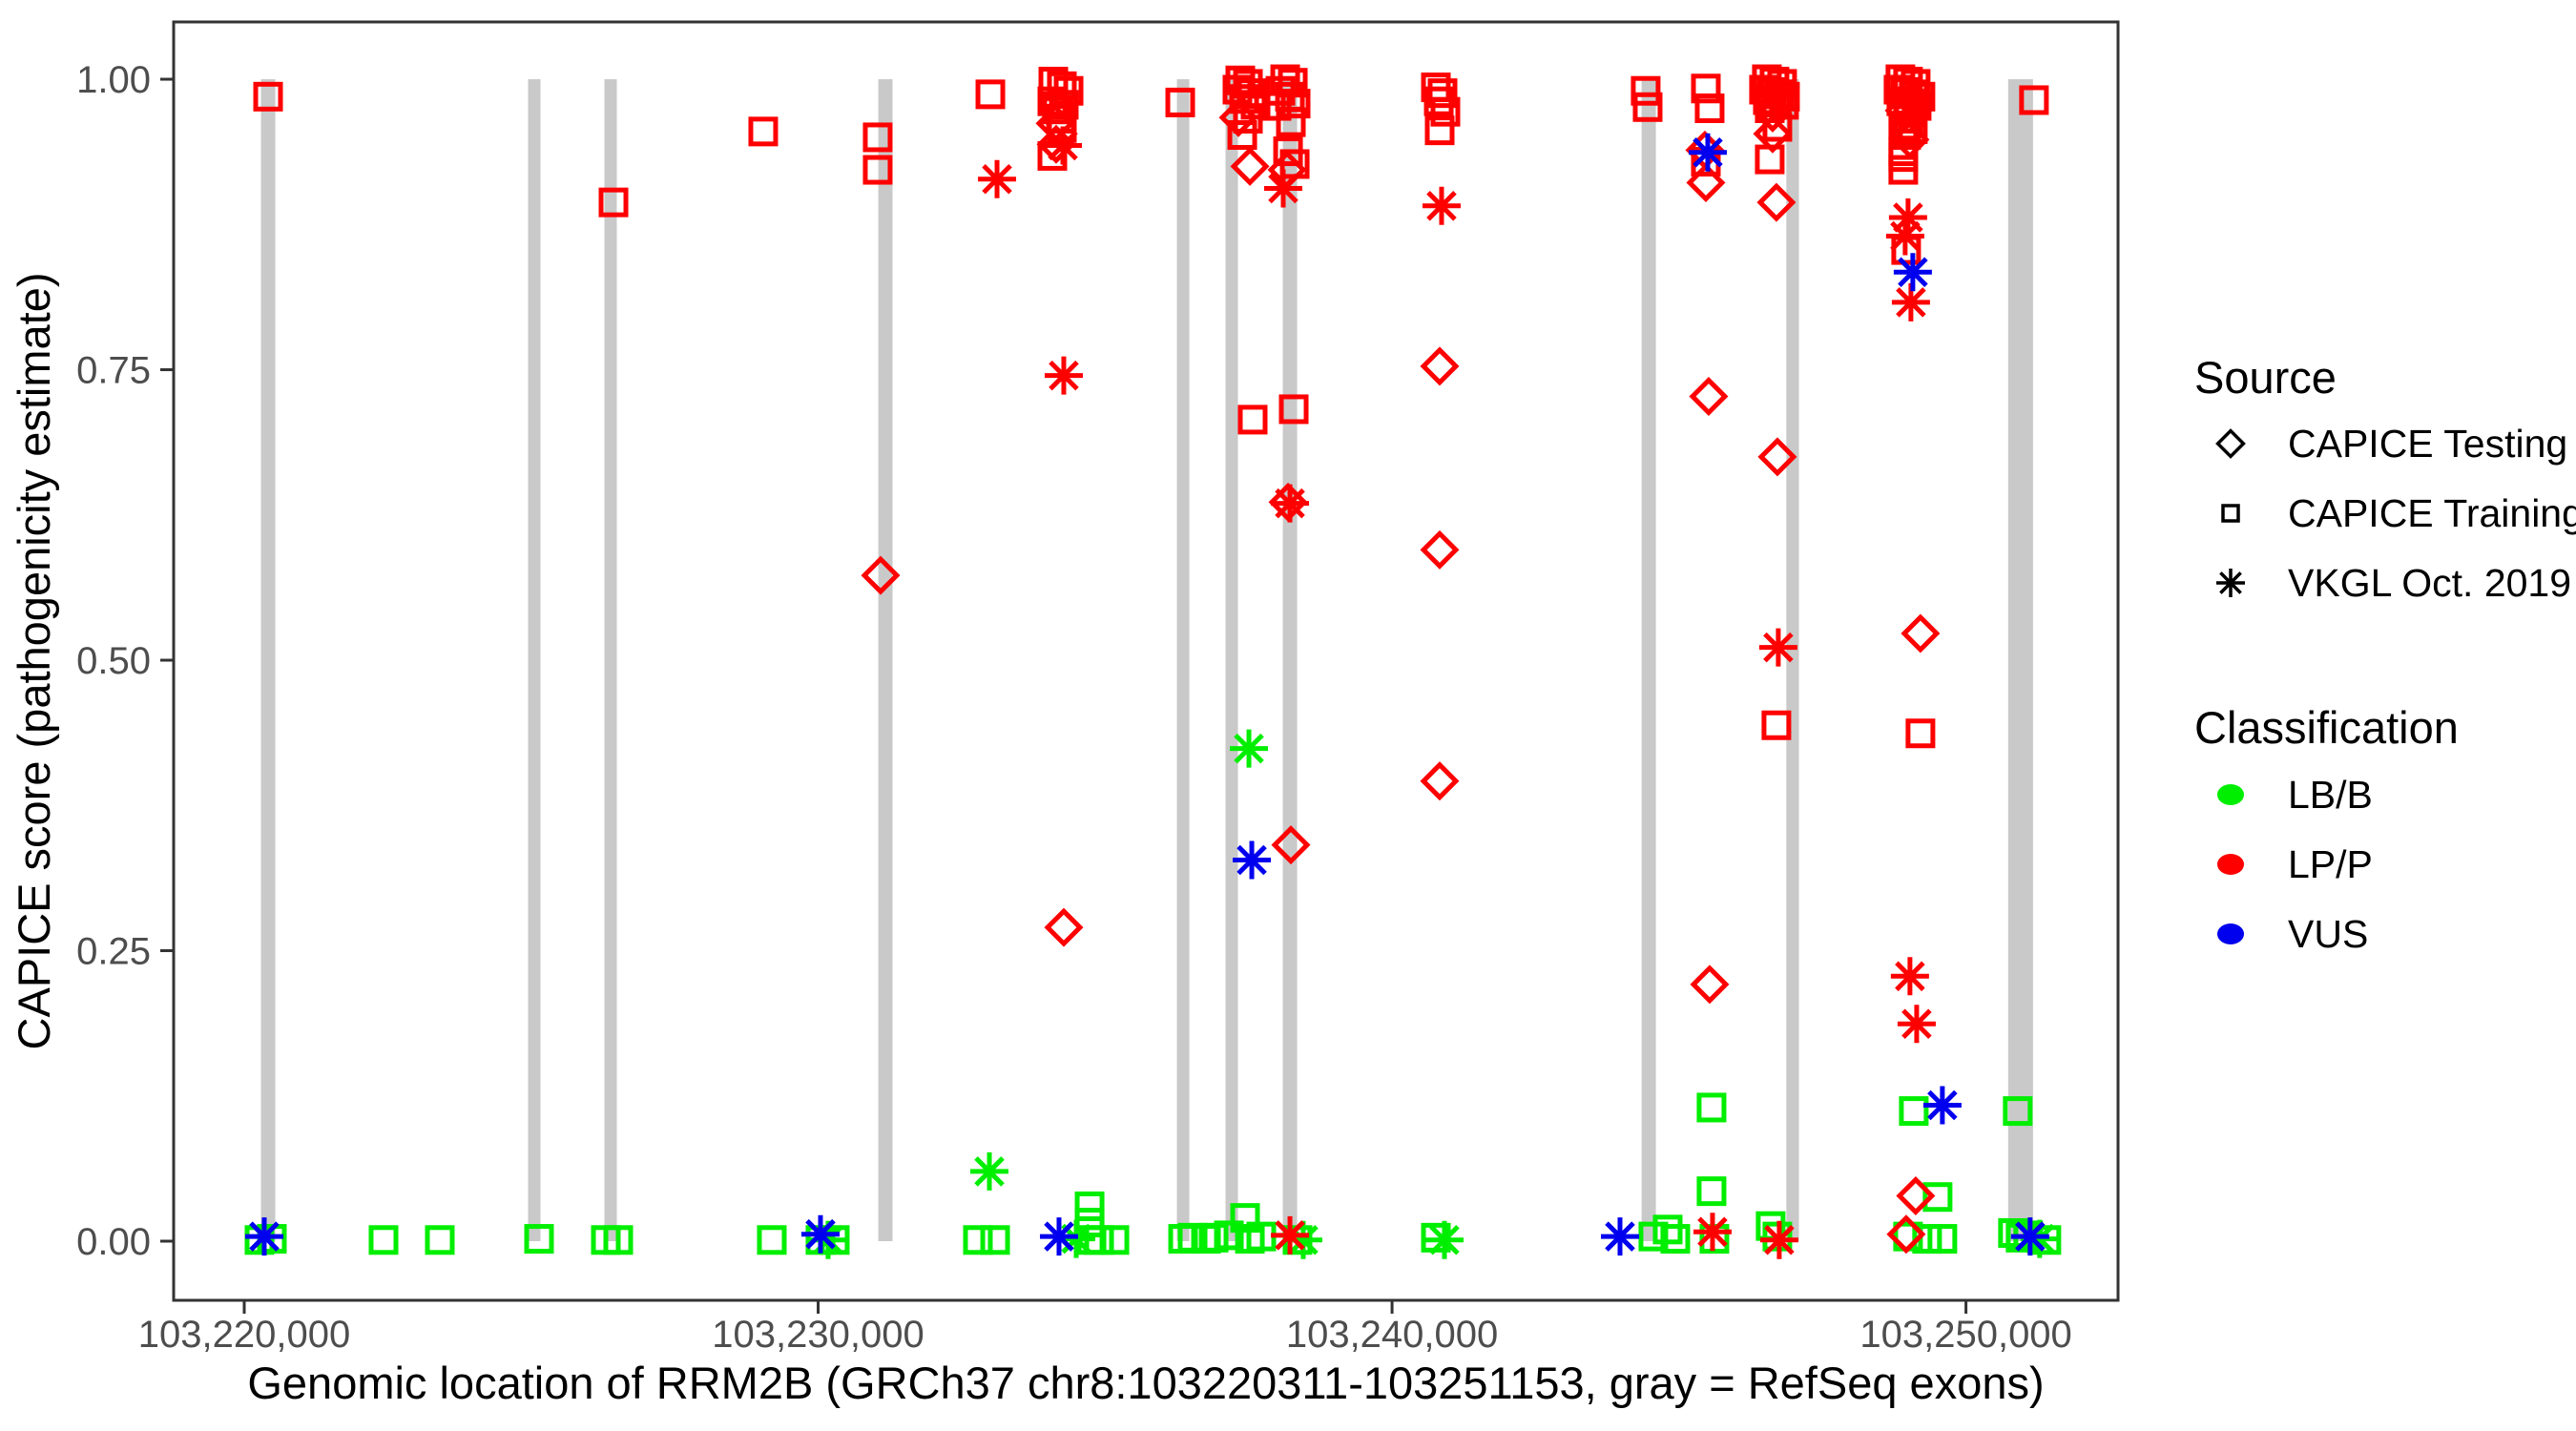  Describe the element at coordinates (2427, 444) in the screenshot. I see `legend-item-label: CAPICE Testing` at that location.